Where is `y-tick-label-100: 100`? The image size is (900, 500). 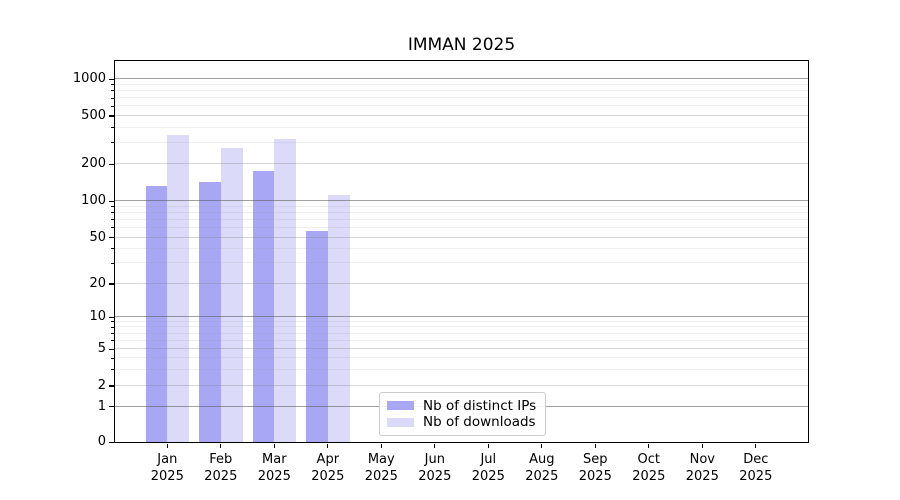 y-tick-label-100: 100 is located at coordinates (93, 201).